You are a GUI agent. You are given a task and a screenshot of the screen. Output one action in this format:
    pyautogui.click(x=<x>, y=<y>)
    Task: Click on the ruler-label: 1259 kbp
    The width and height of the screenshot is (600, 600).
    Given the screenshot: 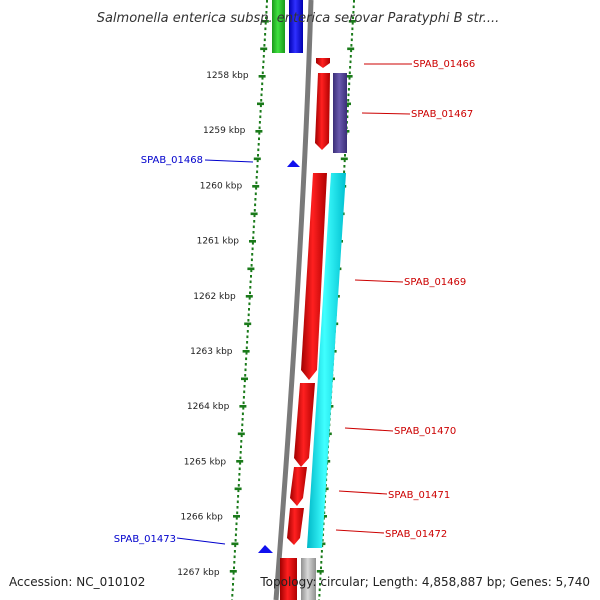 What is the action you would take?
    pyautogui.click(x=224, y=131)
    